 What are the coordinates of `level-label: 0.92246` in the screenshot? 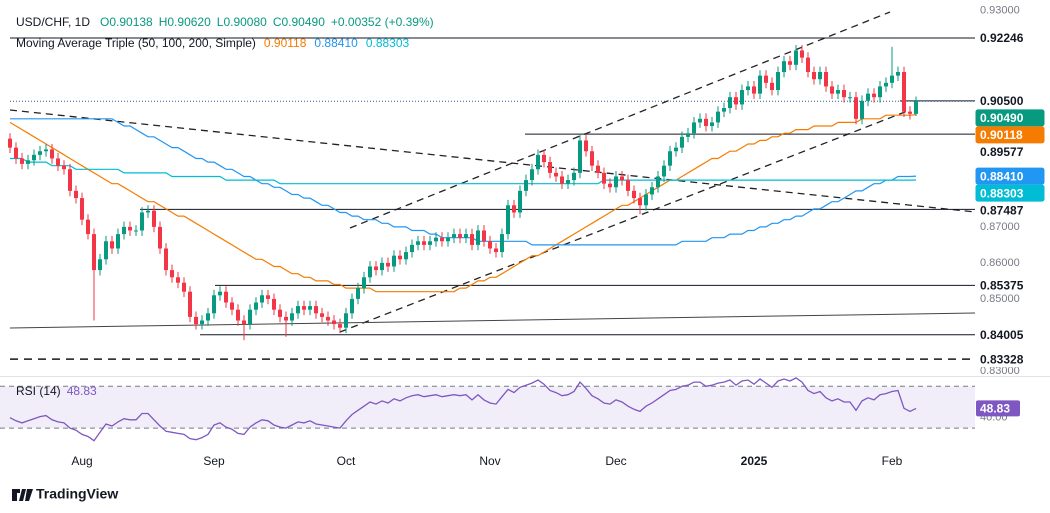 It's located at (1002, 38).